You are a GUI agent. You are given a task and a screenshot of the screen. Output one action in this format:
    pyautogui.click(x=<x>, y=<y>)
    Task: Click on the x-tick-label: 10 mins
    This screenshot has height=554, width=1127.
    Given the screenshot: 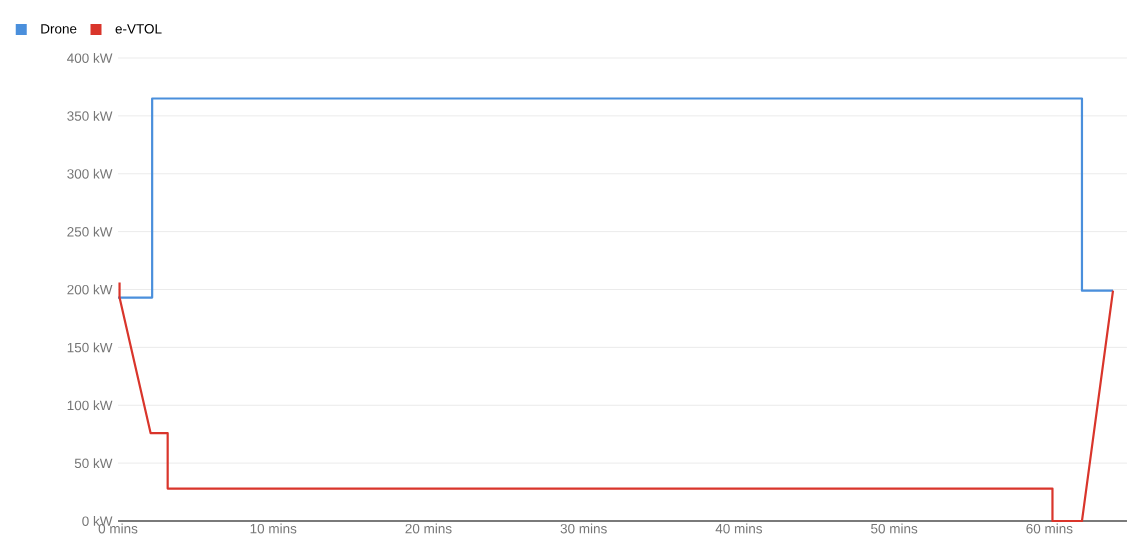 What is the action you would take?
    pyautogui.click(x=273, y=528)
    